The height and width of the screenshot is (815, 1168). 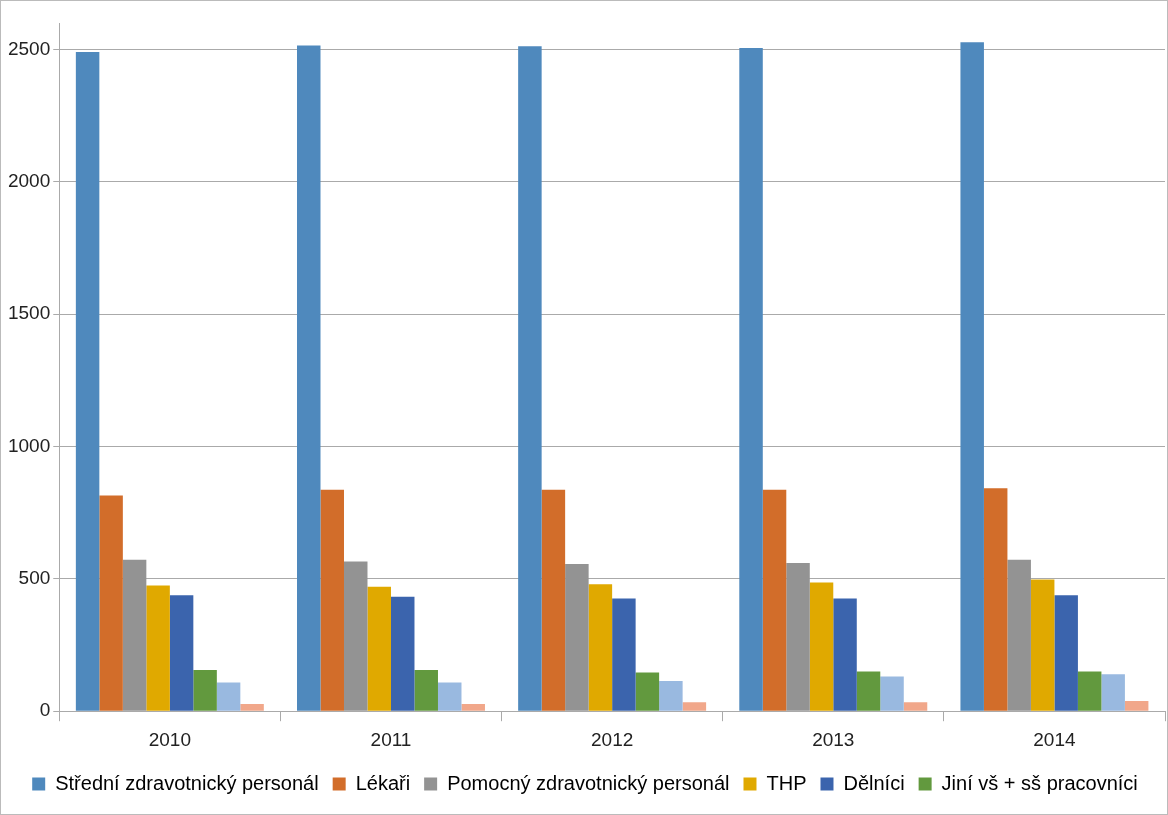 What do you see at coordinates (612, 739) in the screenshot?
I see `x-tick-label: 2012` at bounding box center [612, 739].